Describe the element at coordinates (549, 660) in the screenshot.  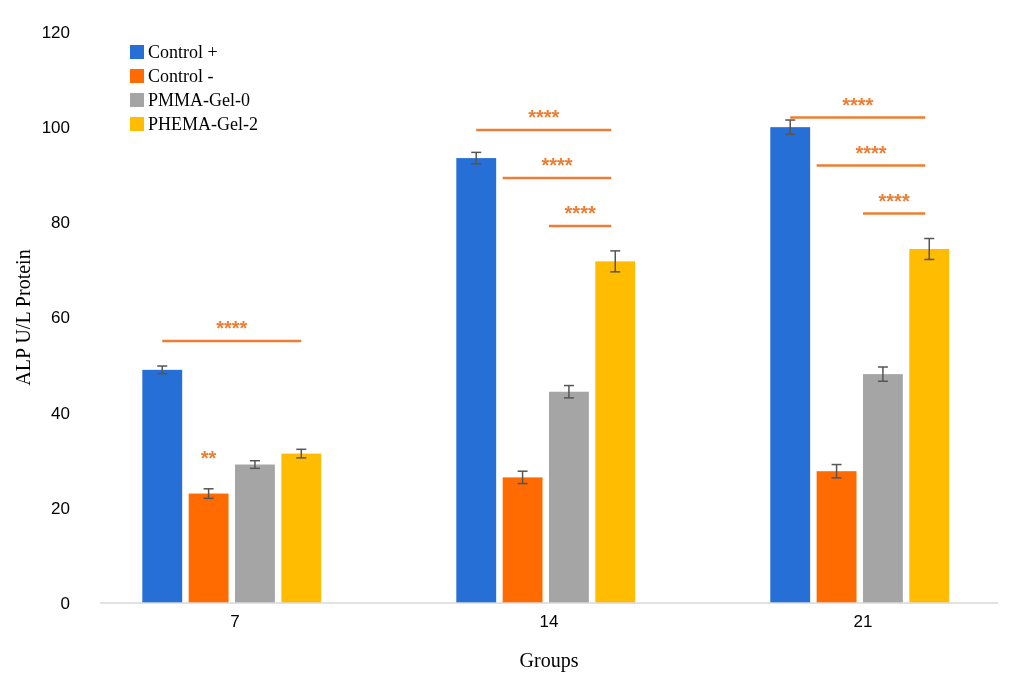
I see `x-axis-title: Groups` at that location.